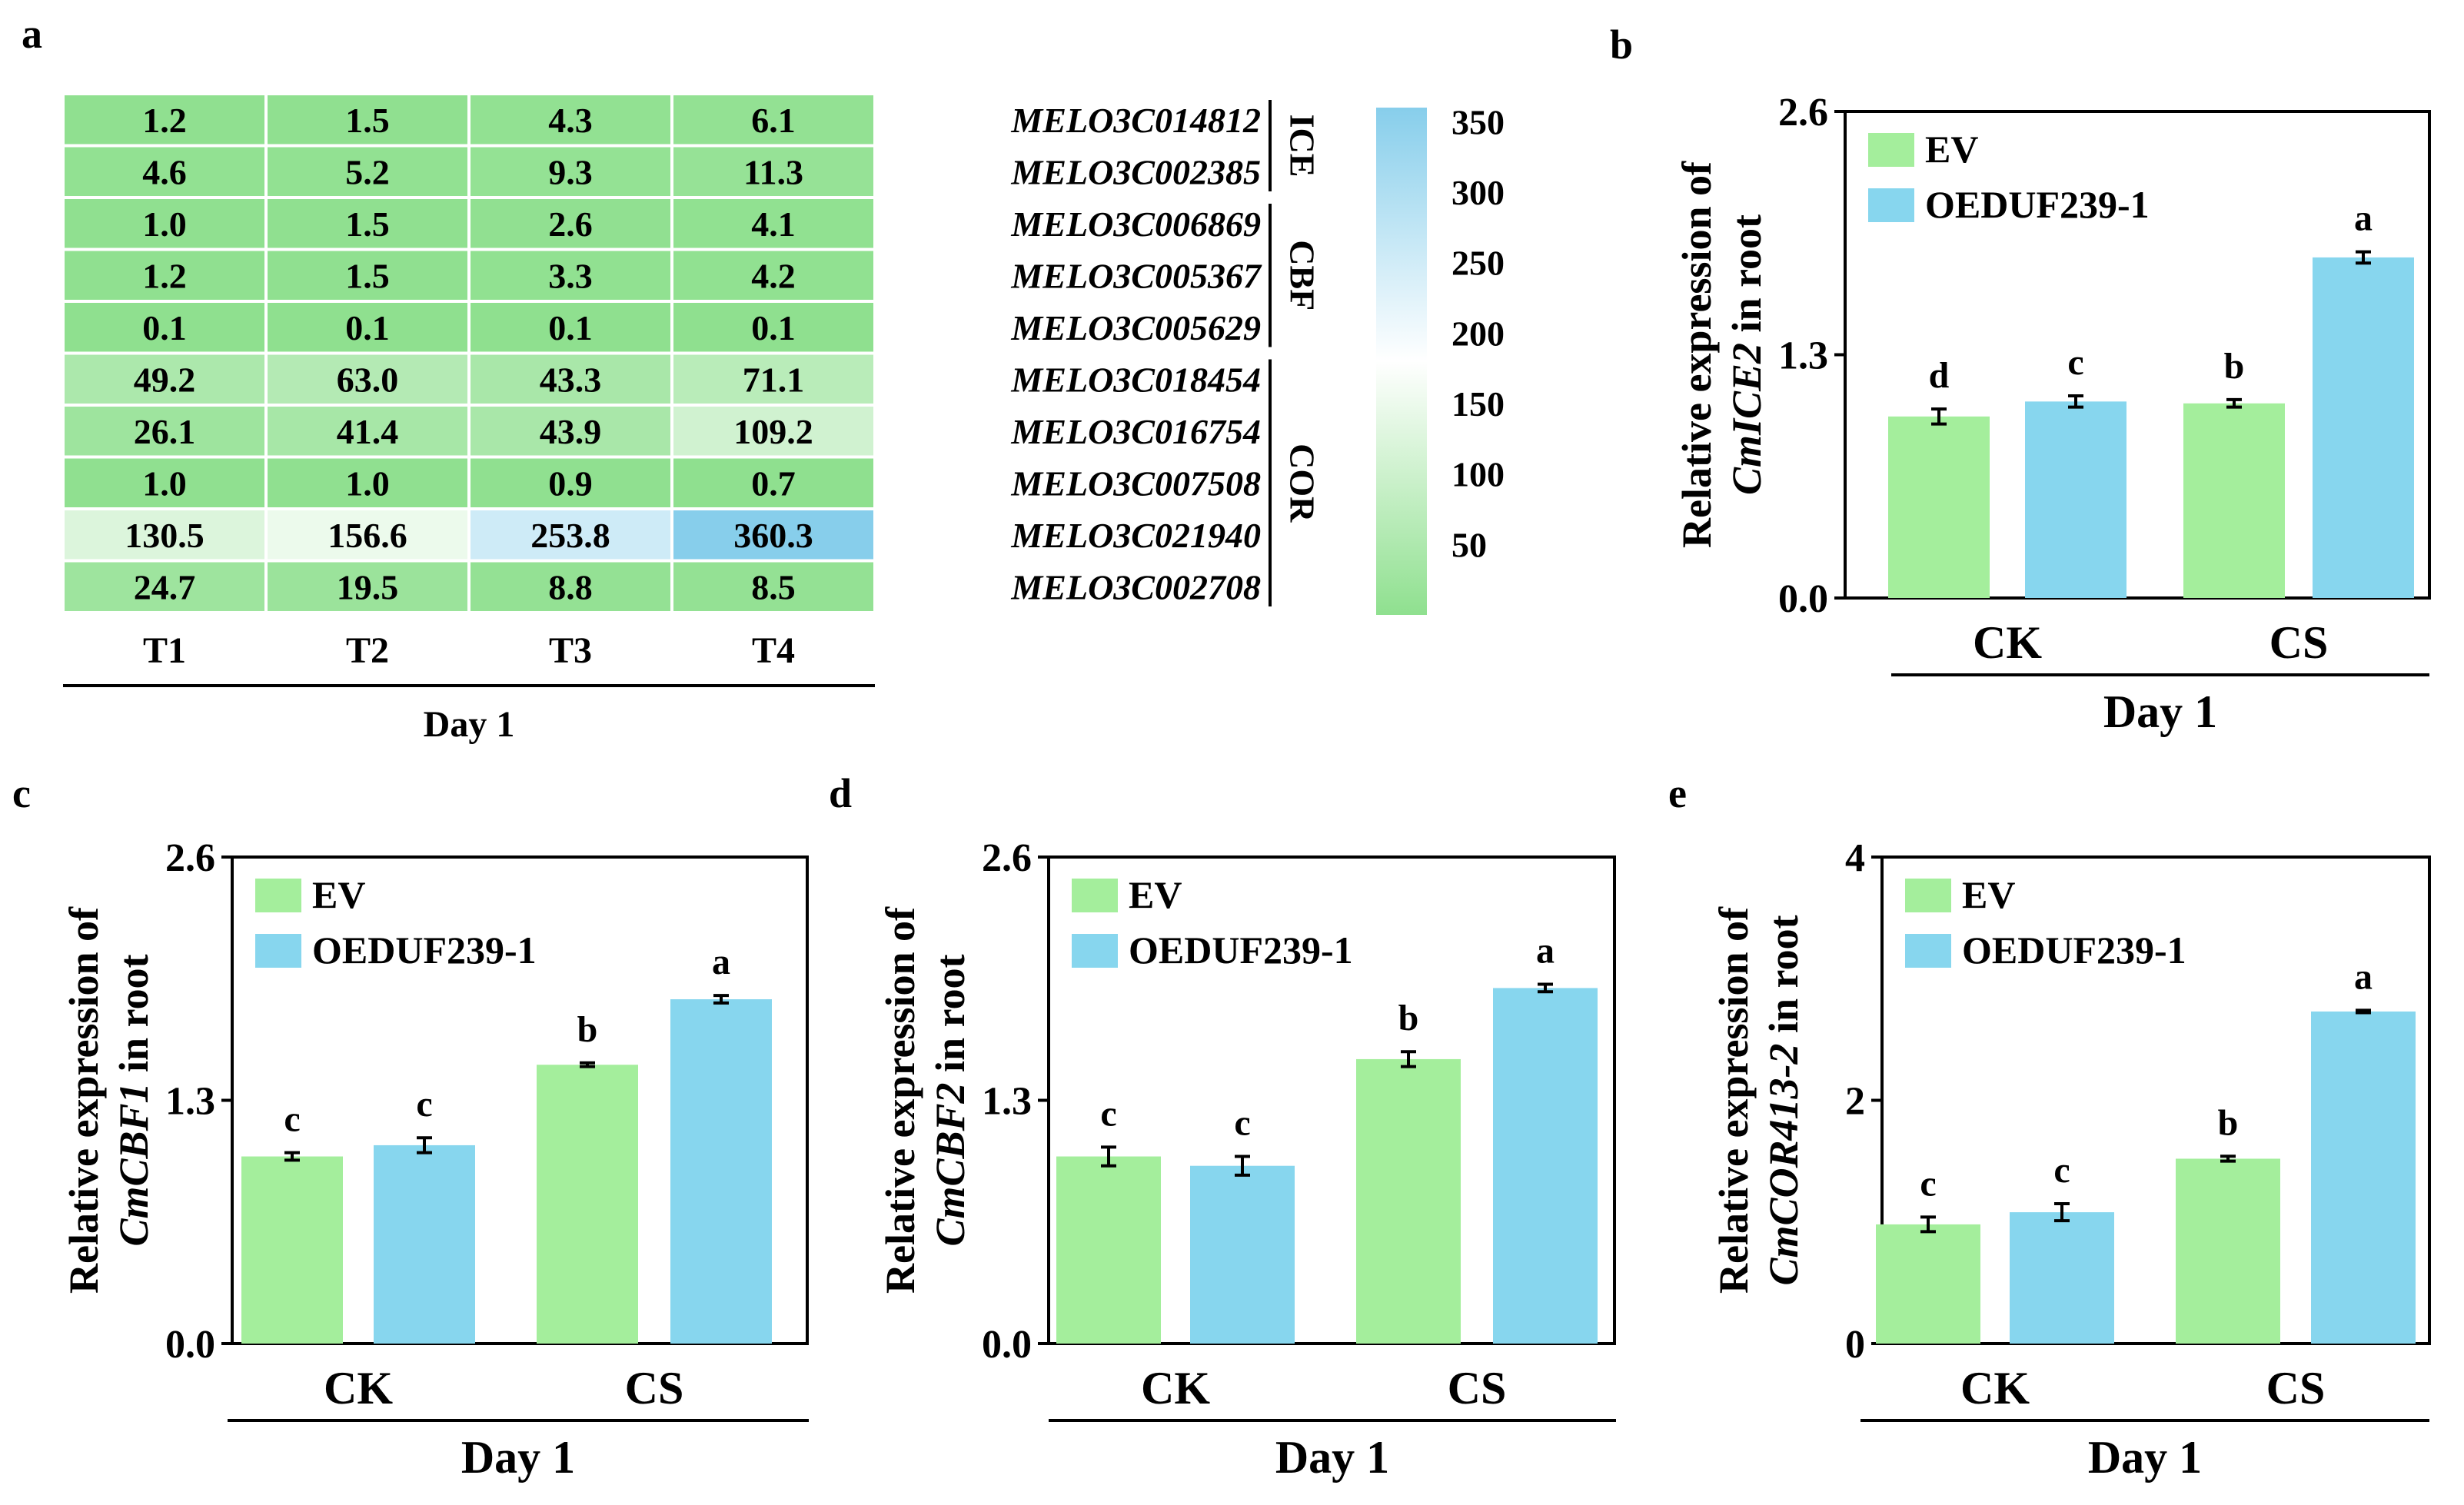  What do you see at coordinates (773, 120) in the screenshot?
I see `heatmap-cell-value: 6.1` at bounding box center [773, 120].